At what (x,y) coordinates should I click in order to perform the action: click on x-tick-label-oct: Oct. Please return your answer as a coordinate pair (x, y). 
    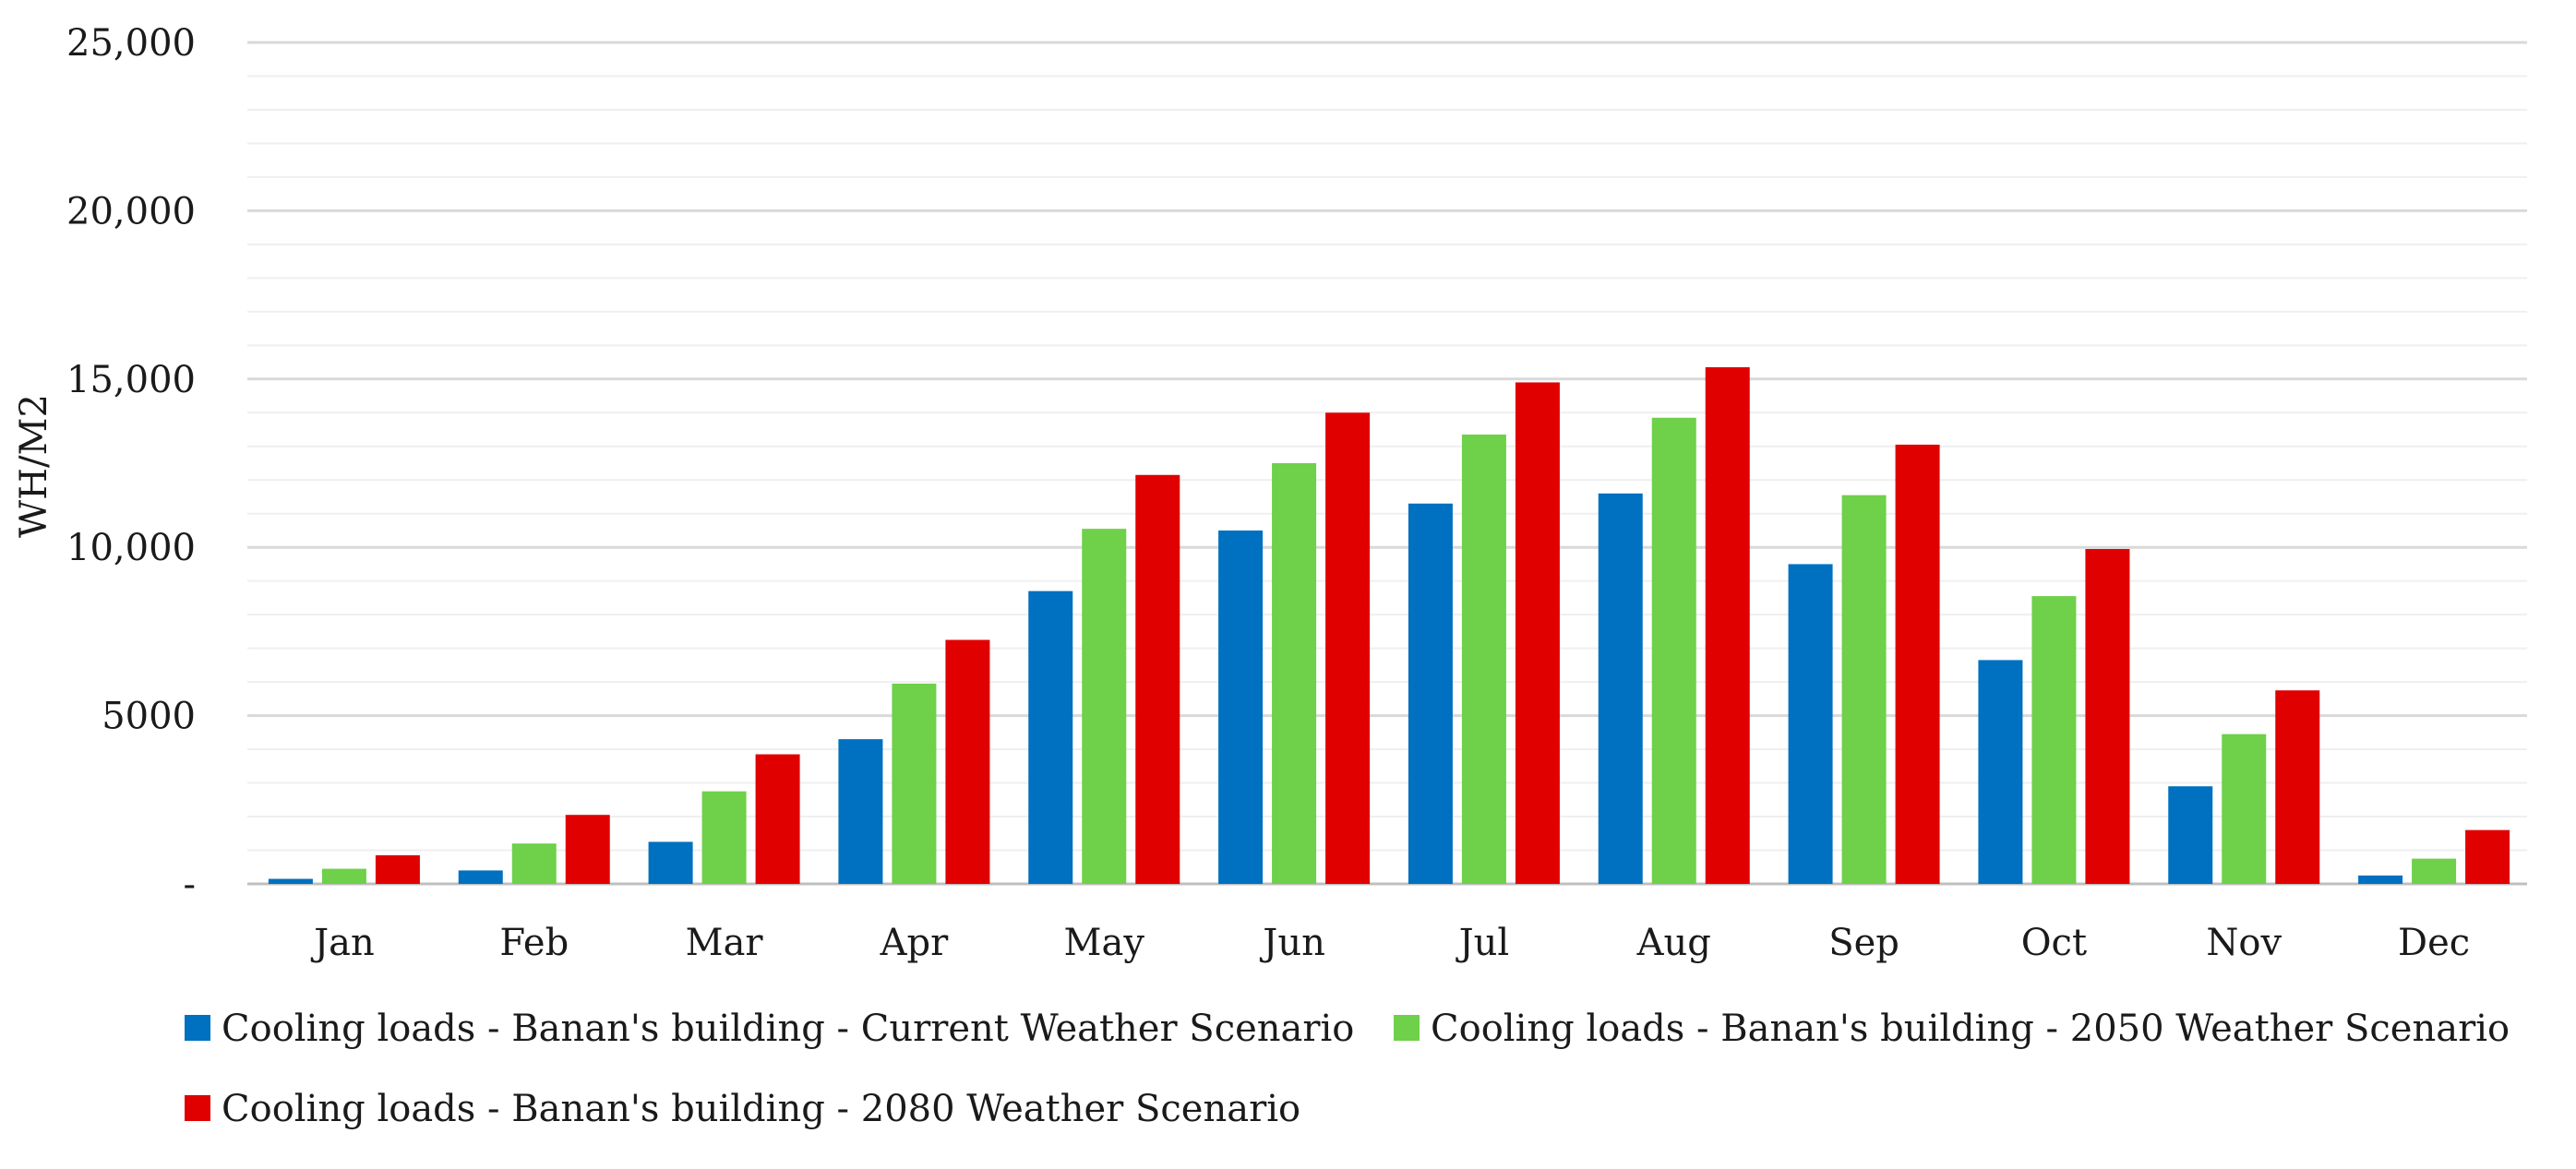
    Looking at the image, I should click on (2054, 943).